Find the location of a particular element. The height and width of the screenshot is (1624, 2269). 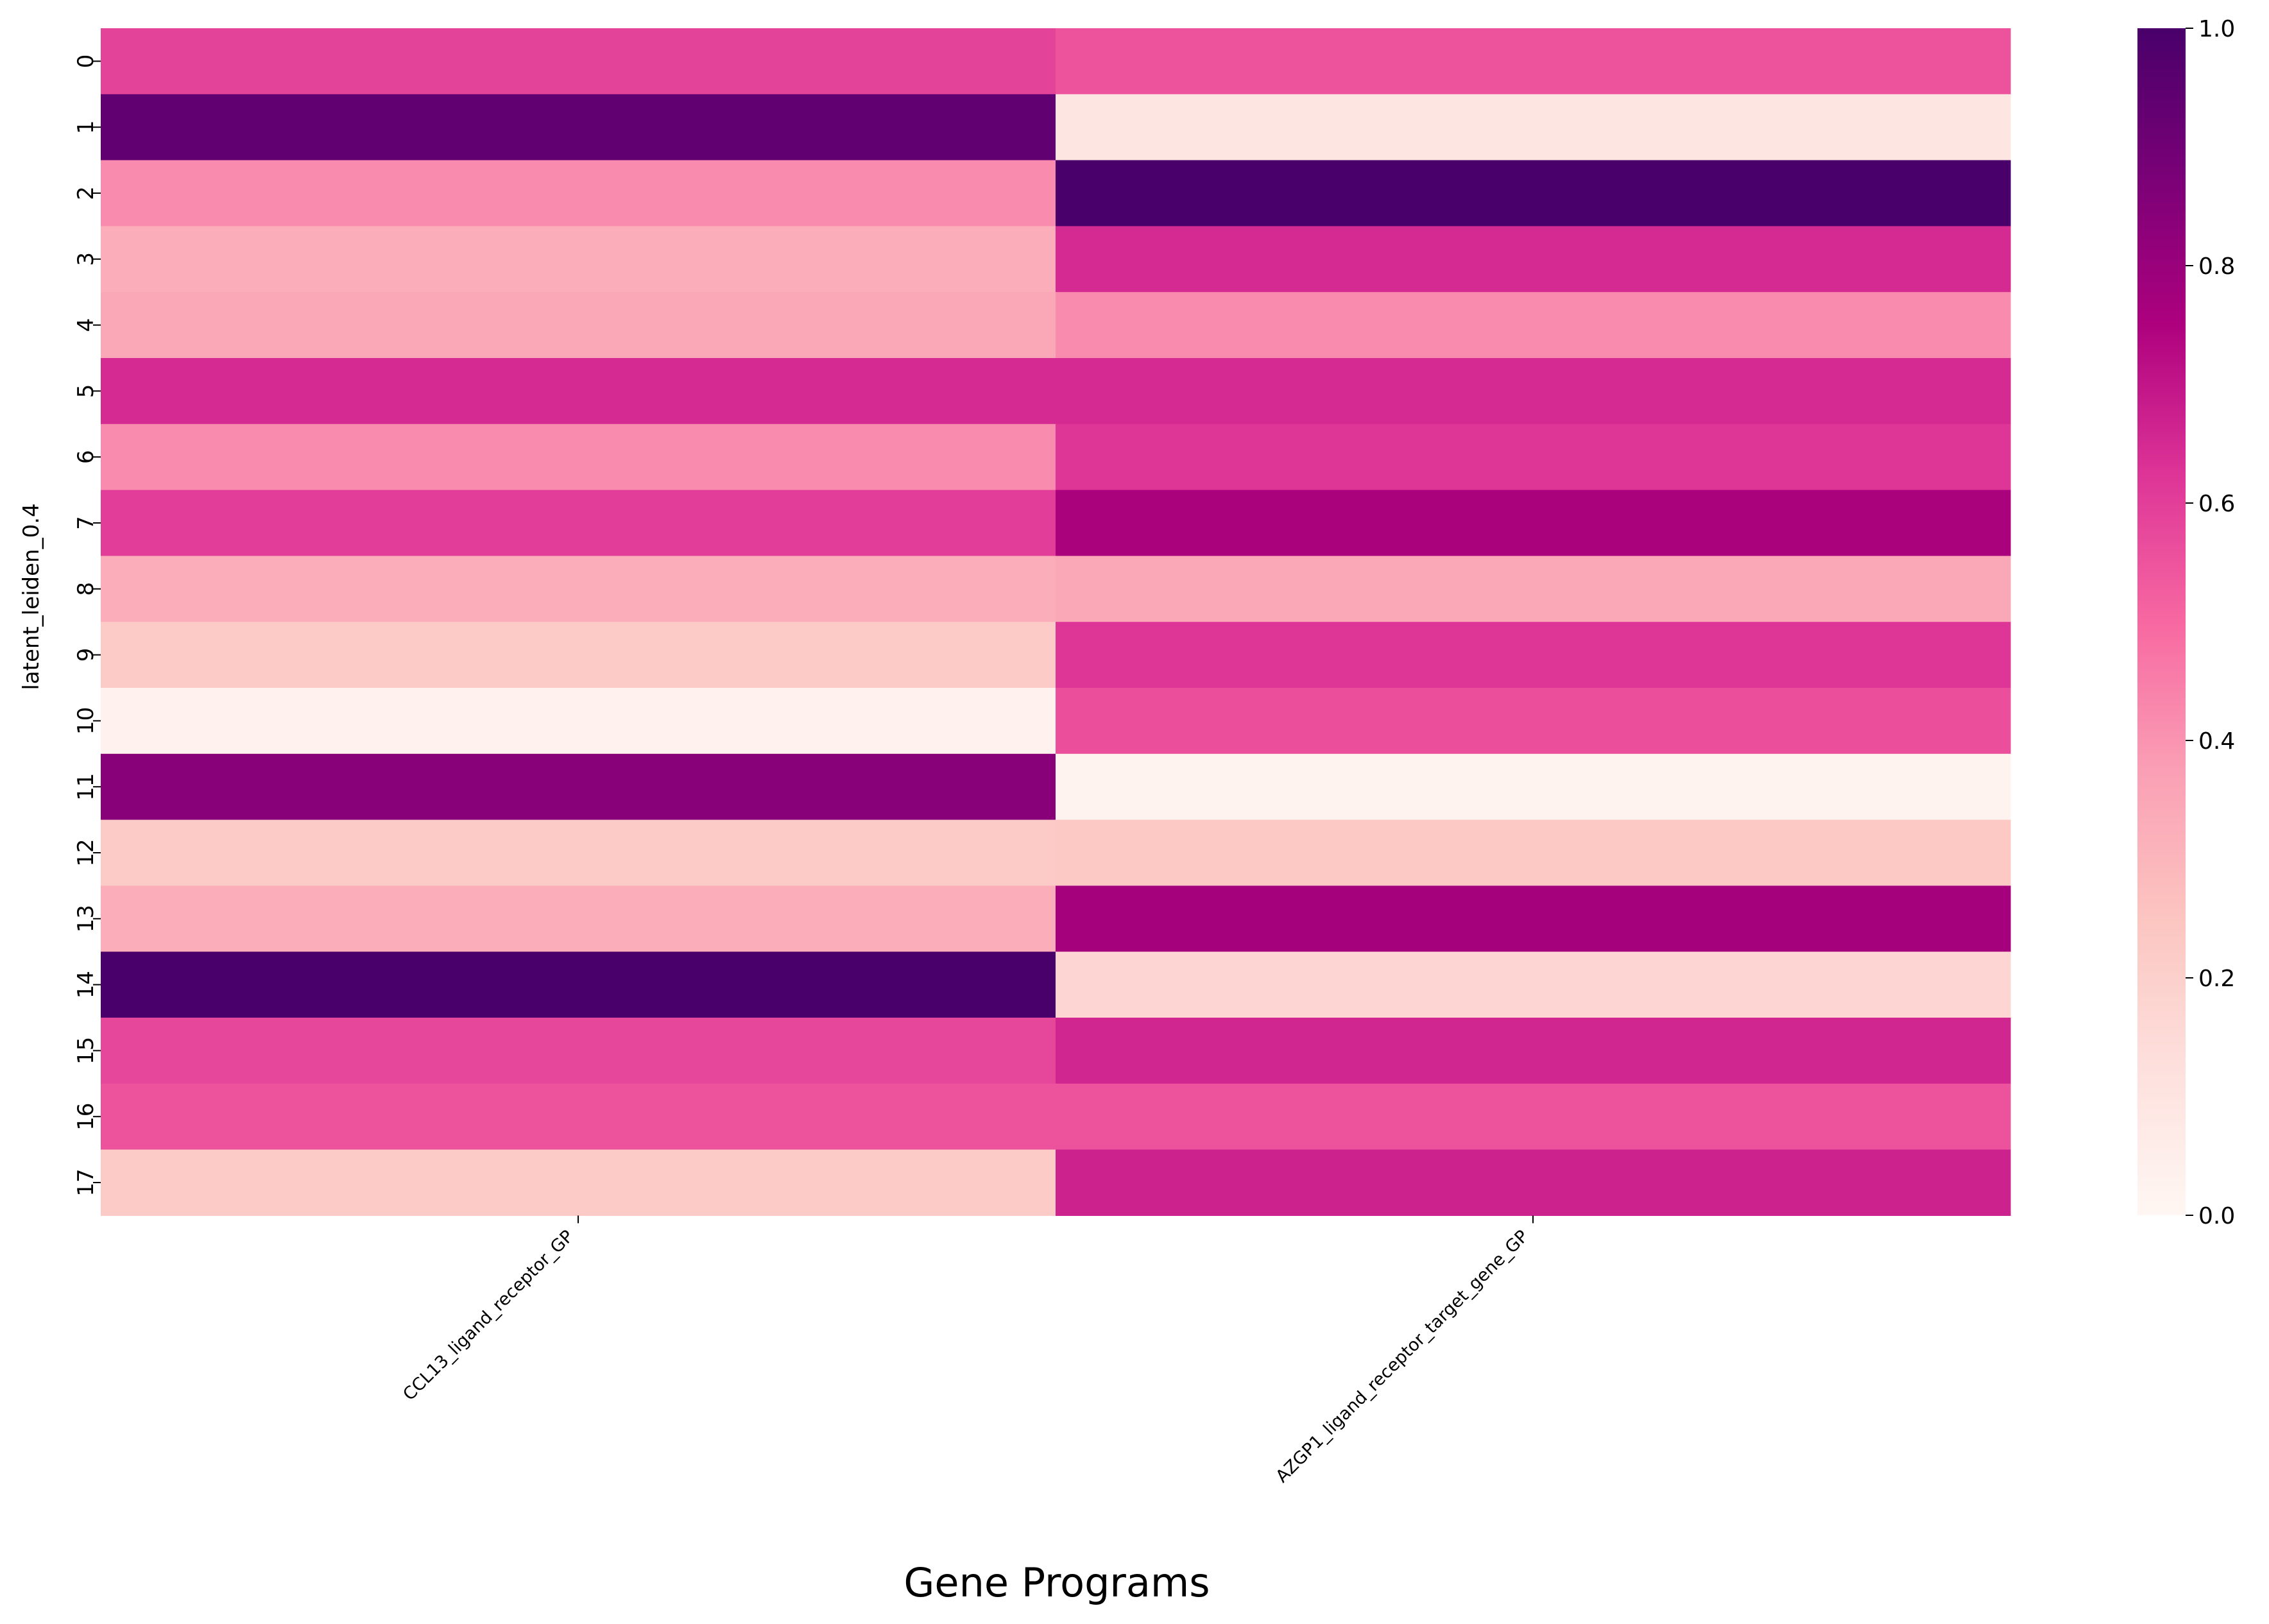

y-tick-label: 10 is located at coordinates (86, 721).